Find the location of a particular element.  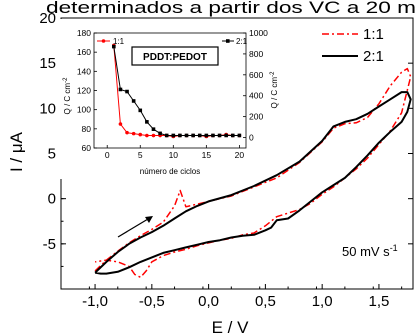

x-tick-label: 1,0 is located at coordinates (322, 301).